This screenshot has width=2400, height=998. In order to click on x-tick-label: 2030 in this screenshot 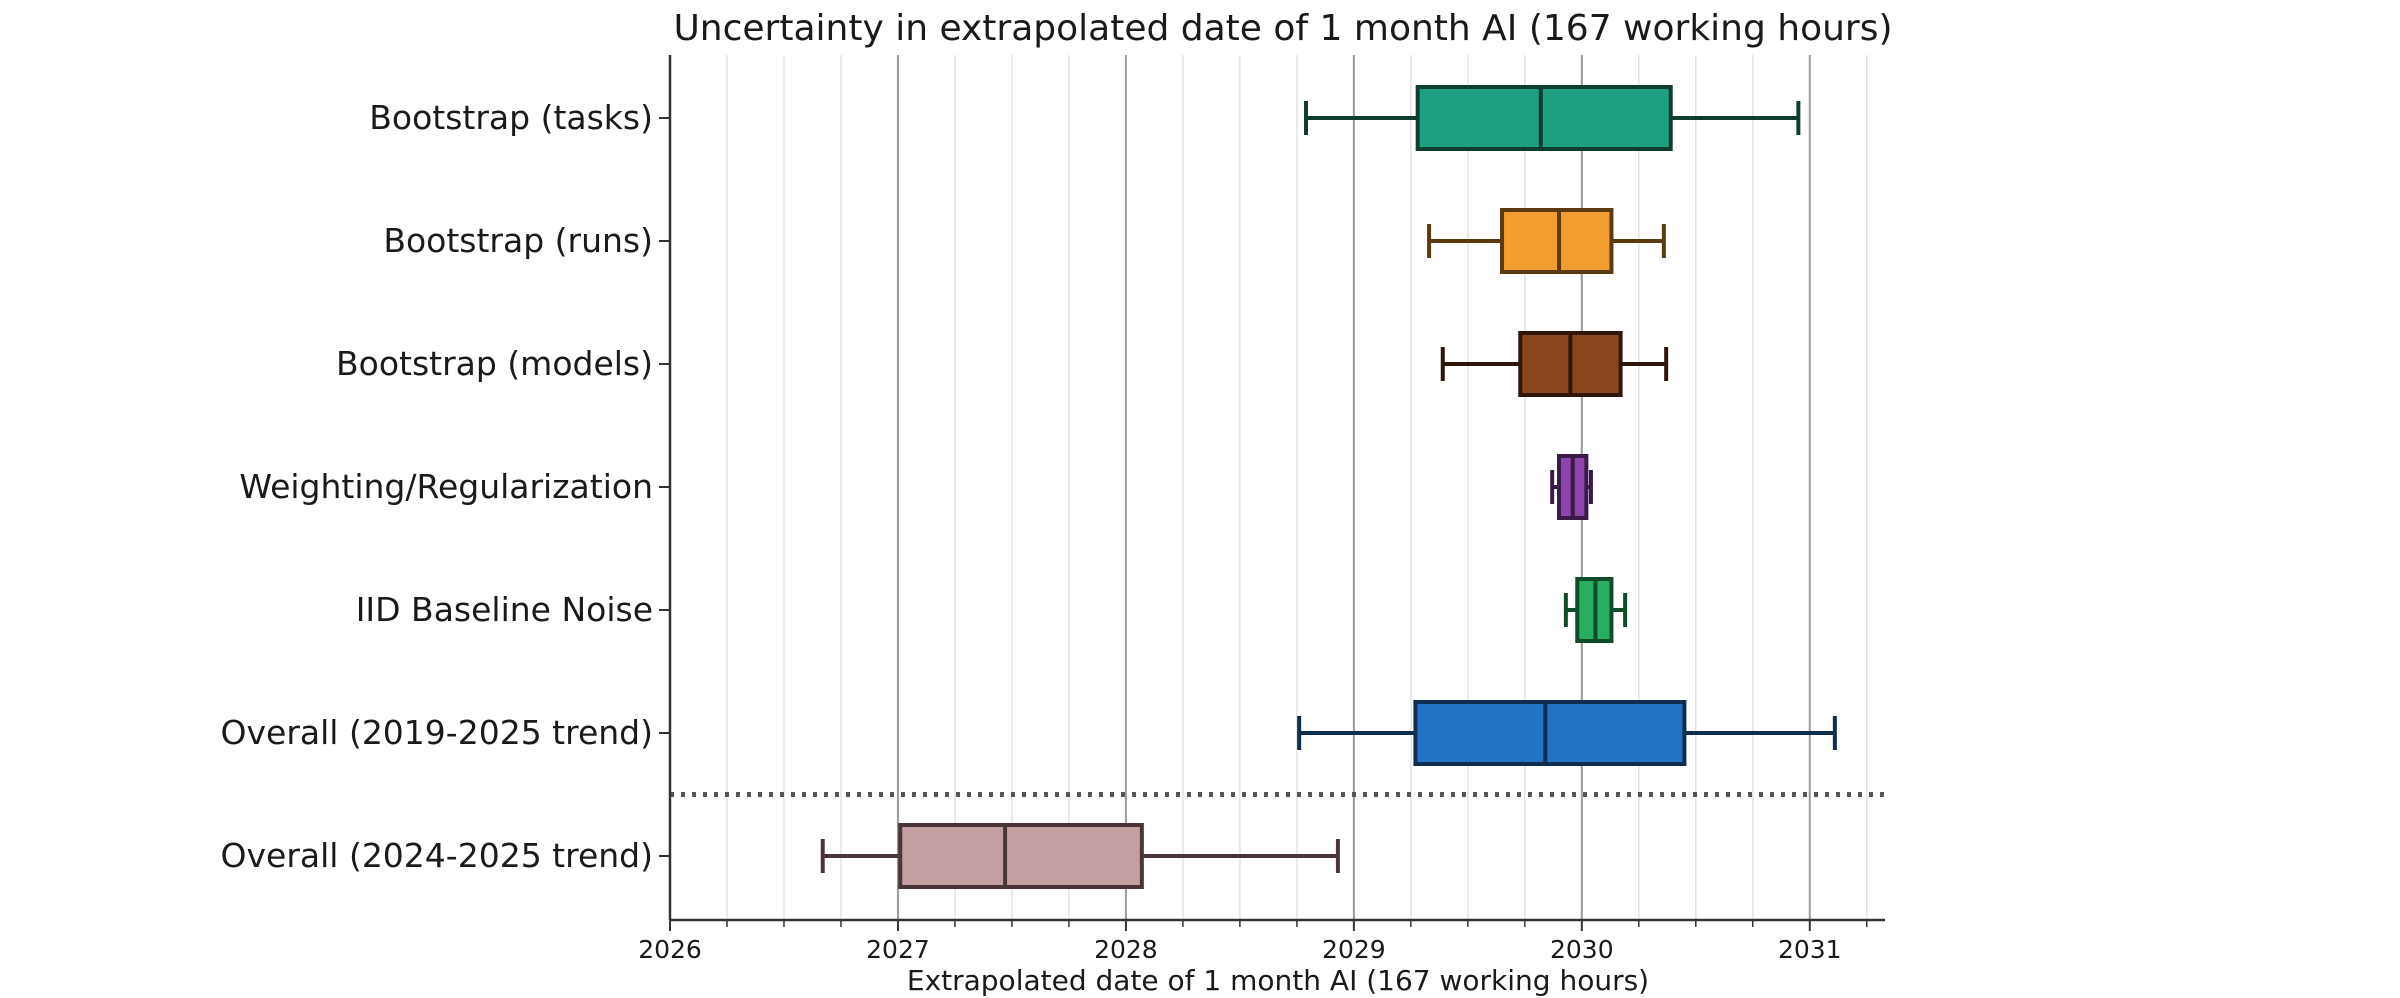, I will do `click(1582, 949)`.